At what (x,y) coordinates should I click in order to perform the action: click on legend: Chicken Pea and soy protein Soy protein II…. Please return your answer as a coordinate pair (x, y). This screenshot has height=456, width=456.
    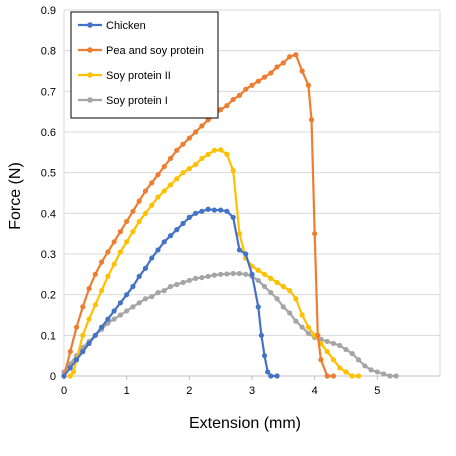
    Looking at the image, I should click on (144, 65).